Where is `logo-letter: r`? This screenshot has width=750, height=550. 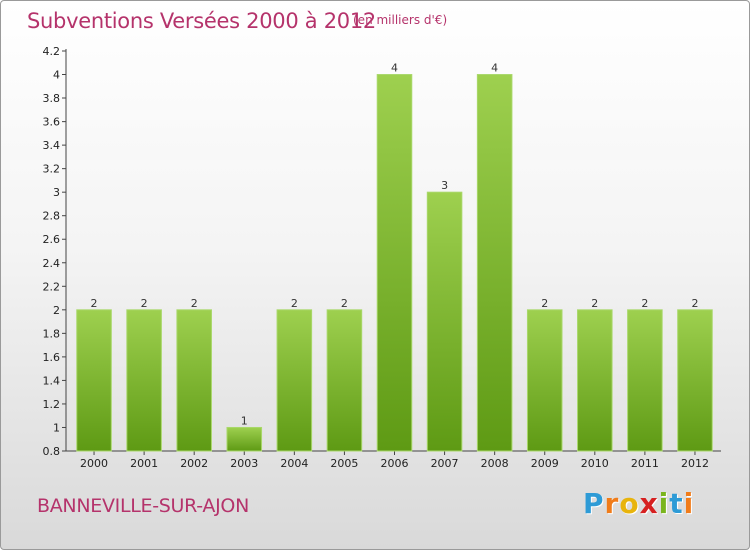 logo-letter: r is located at coordinates (612, 503).